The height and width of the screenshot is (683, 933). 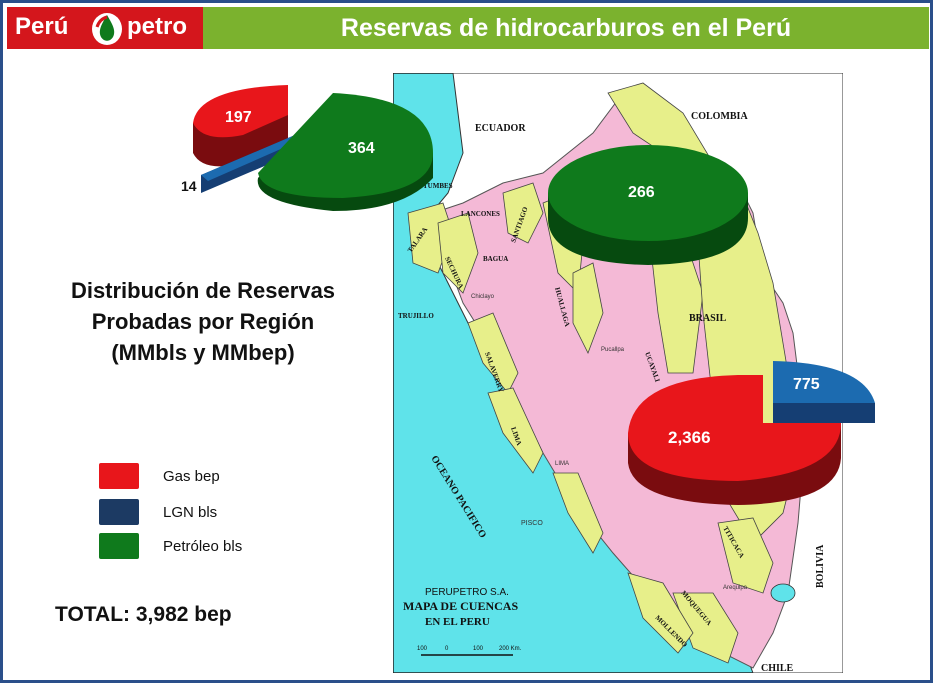 I want to click on pie-north-gas-value: 197, so click(x=238, y=117).